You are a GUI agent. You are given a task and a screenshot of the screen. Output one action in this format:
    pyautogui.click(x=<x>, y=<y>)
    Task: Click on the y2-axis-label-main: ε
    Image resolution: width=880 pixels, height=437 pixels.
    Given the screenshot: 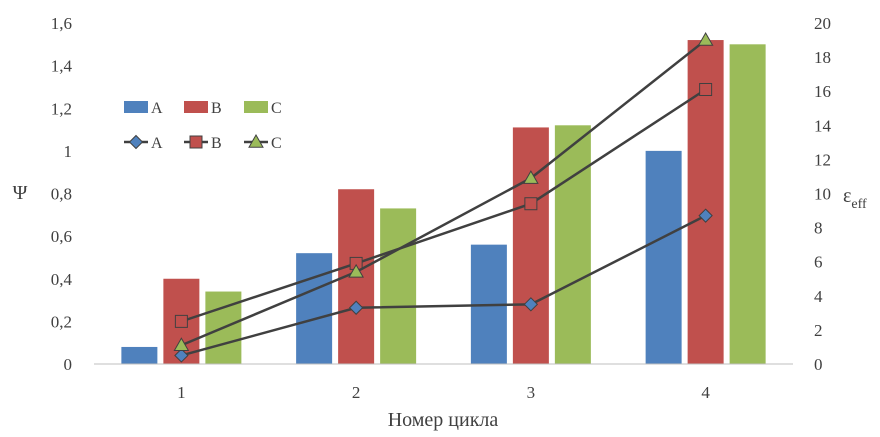 What is the action you would take?
    pyautogui.click(x=847, y=196)
    